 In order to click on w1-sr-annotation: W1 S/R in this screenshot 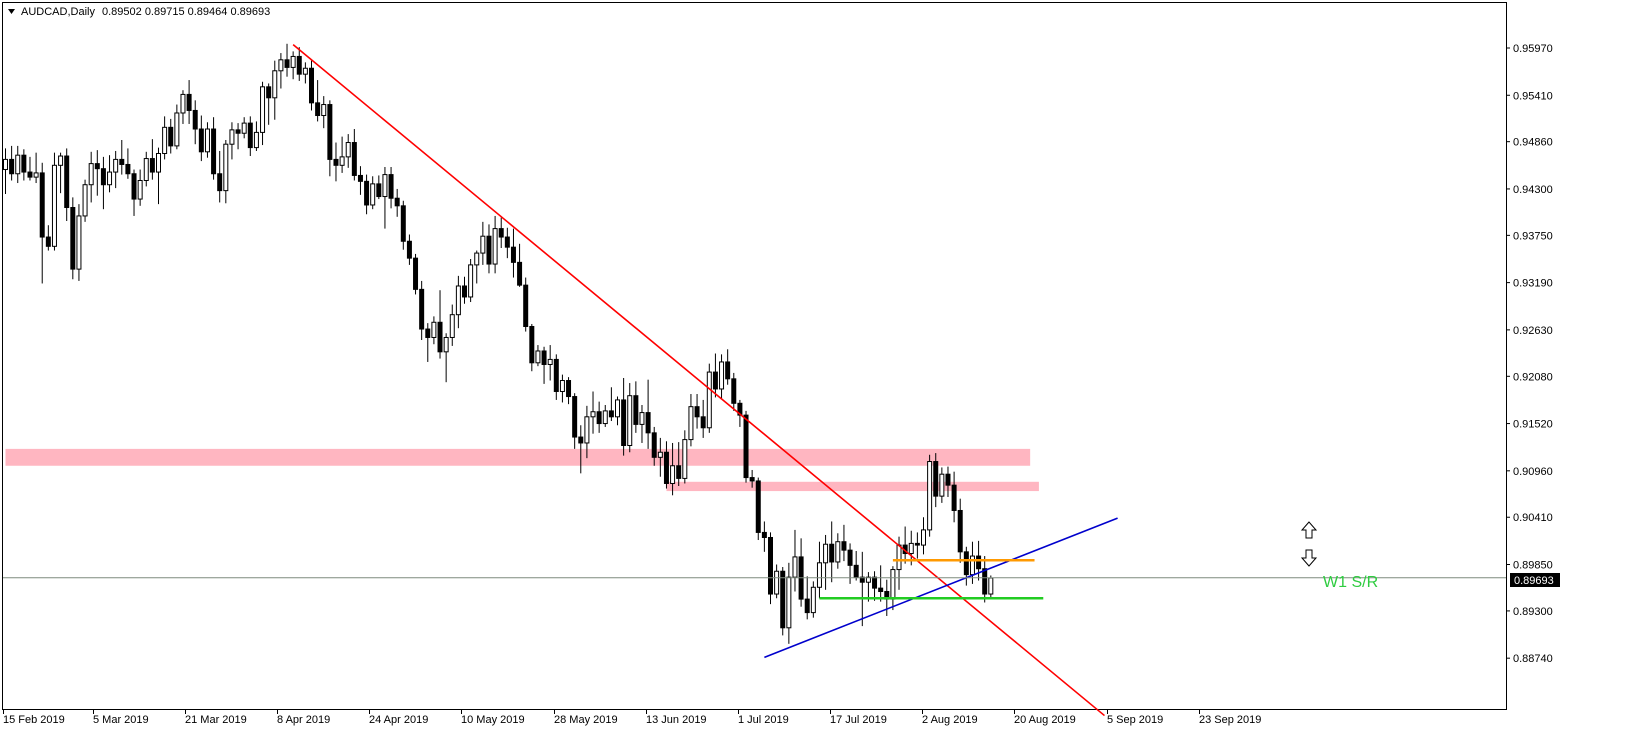, I will do `click(1350, 582)`.